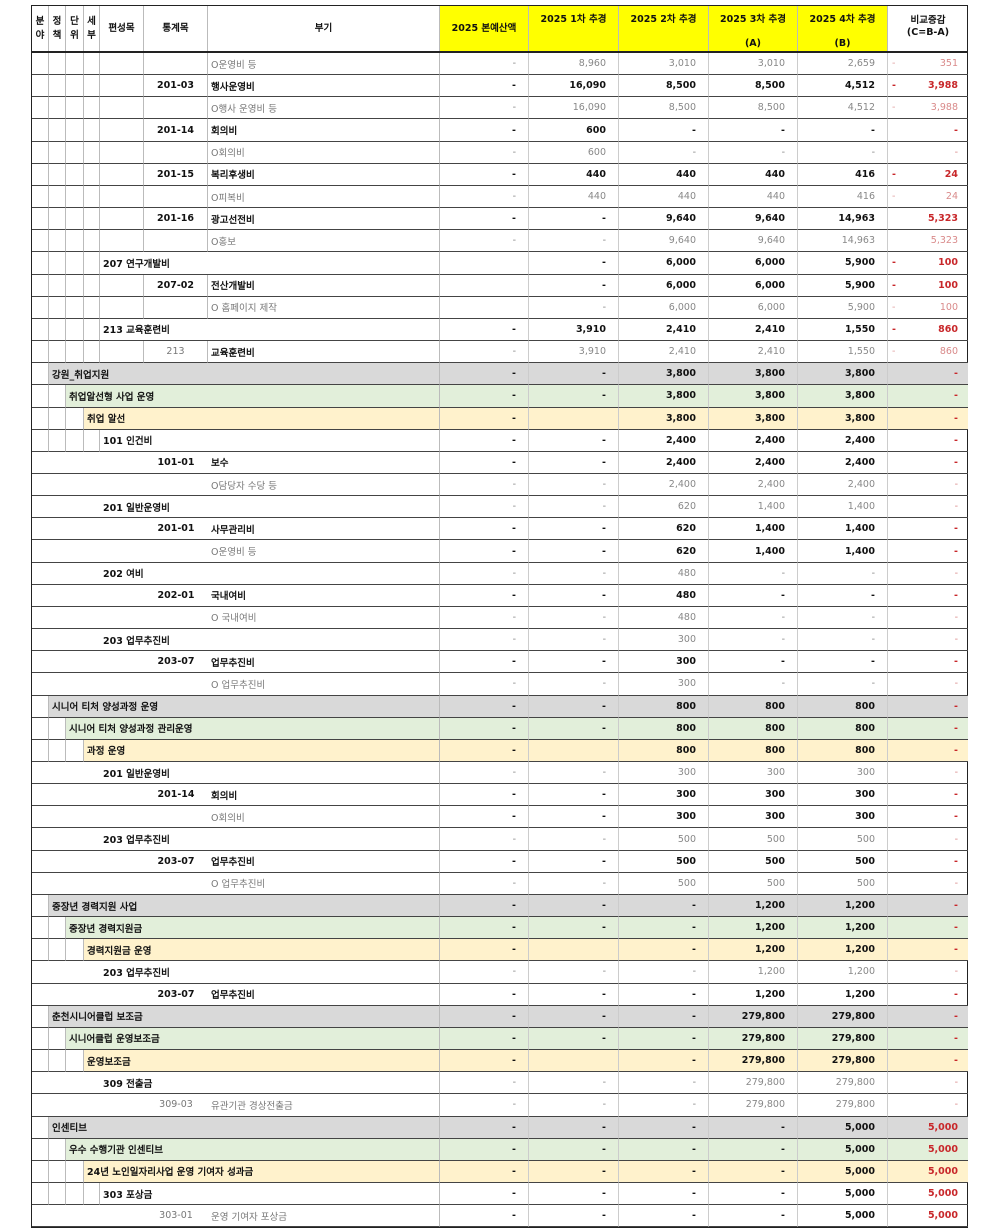 The width and height of the screenshot is (1000, 1229). I want to click on table-row: 취업 알선 -3,800 3,800 3,800-, so click(500, 418).